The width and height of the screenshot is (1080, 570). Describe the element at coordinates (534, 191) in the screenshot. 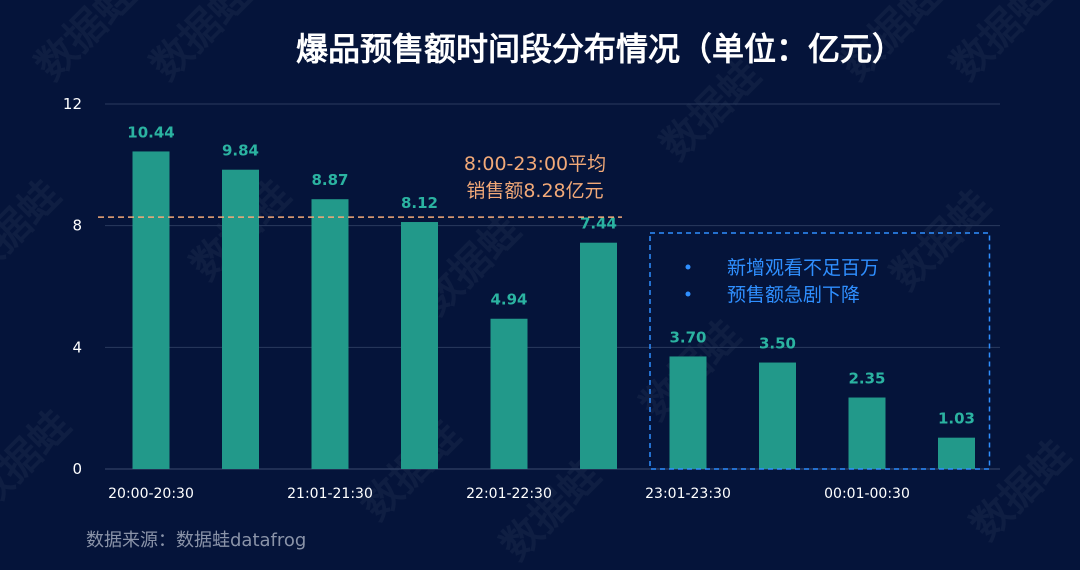

I see `average-label-1: 销售额8.28亿元` at that location.